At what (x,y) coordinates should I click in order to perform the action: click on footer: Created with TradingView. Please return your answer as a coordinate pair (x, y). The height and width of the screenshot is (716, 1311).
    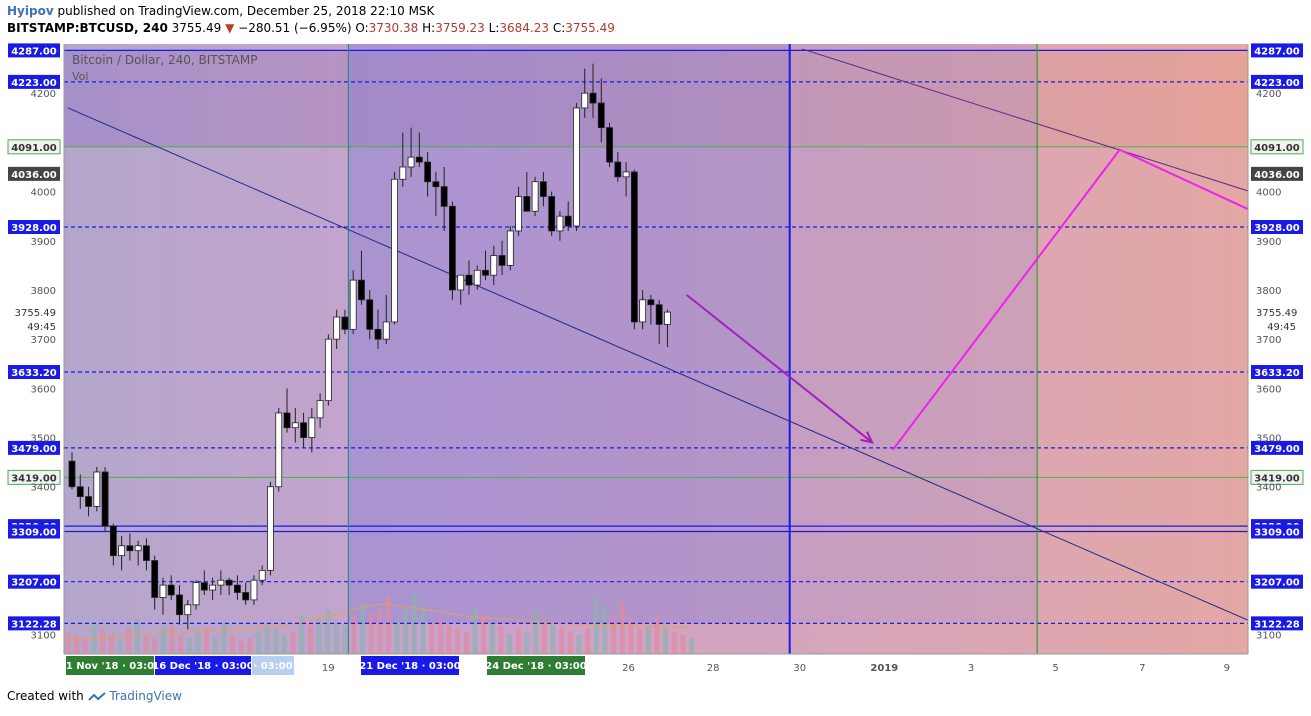
    Looking at the image, I should click on (94, 696).